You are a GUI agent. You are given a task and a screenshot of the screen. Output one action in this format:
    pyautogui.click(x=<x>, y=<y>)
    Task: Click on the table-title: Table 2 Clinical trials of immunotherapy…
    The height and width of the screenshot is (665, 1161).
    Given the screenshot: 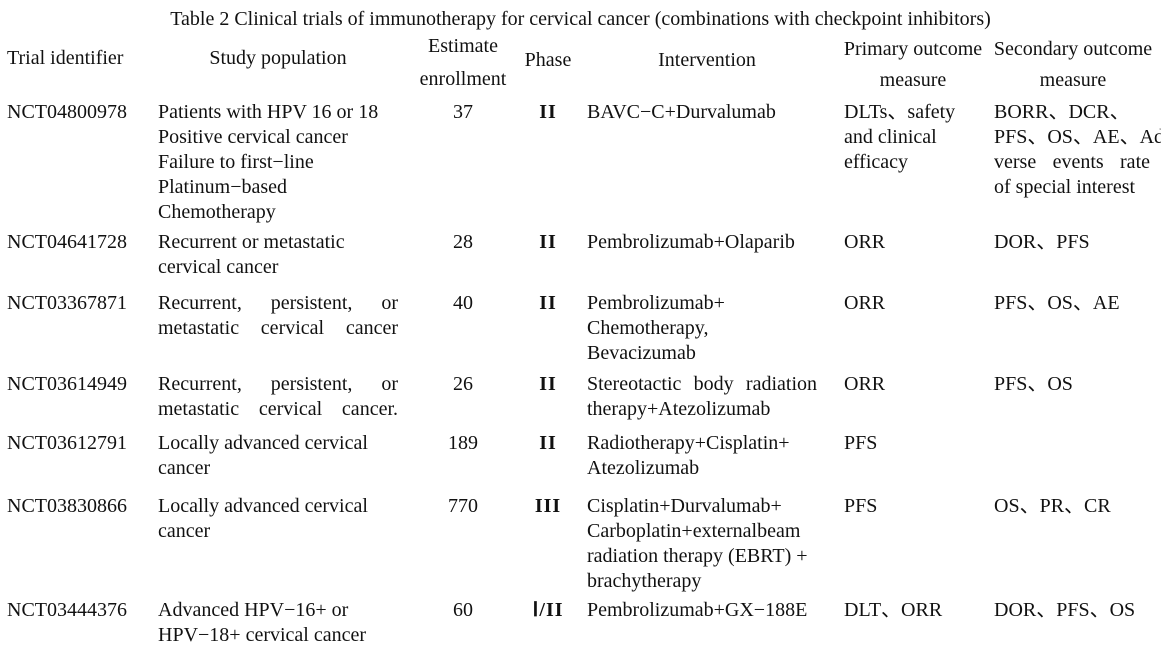 What is the action you would take?
    pyautogui.click(x=580, y=19)
    